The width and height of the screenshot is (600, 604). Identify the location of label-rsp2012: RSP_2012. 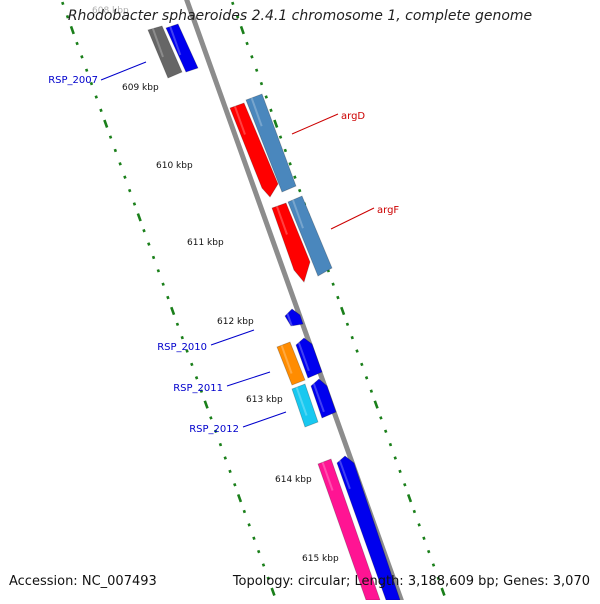
(214, 429).